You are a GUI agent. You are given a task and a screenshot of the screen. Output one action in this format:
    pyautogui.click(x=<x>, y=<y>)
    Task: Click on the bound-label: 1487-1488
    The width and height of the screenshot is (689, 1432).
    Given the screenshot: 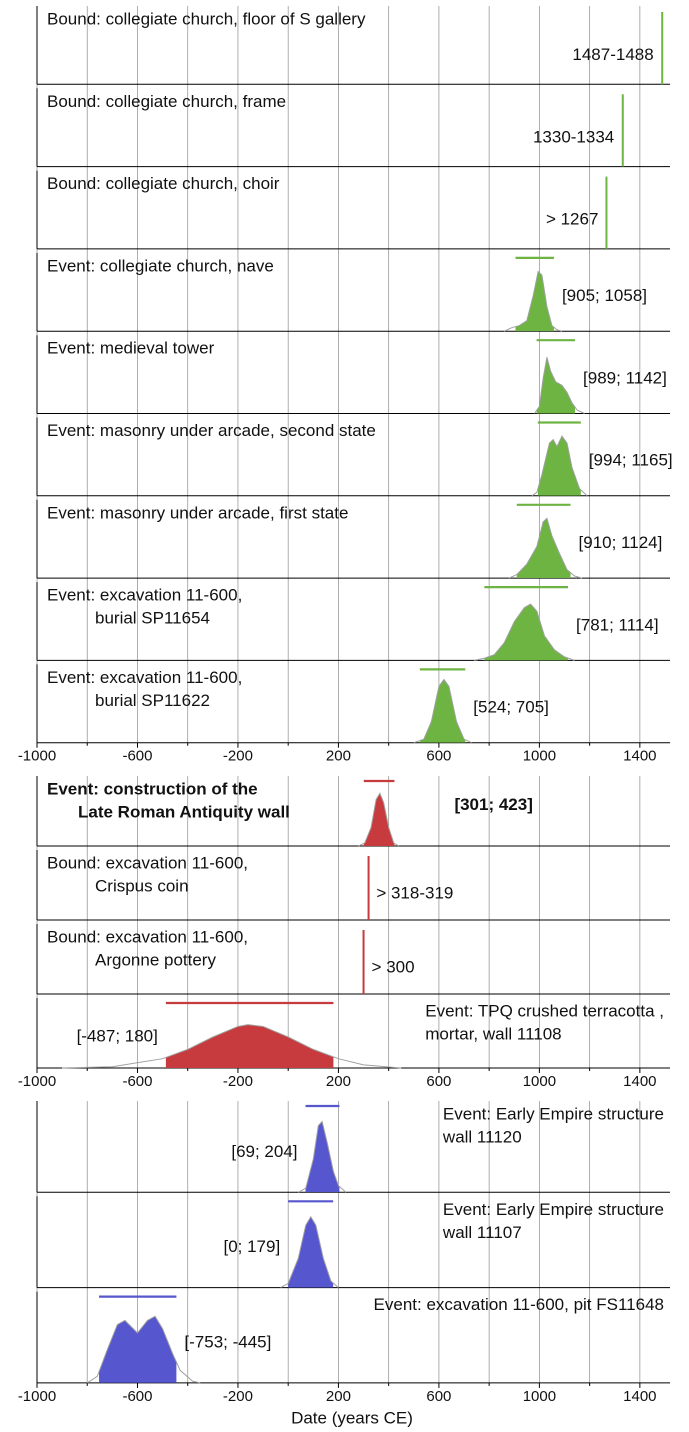 What is the action you would take?
    pyautogui.click(x=612, y=54)
    